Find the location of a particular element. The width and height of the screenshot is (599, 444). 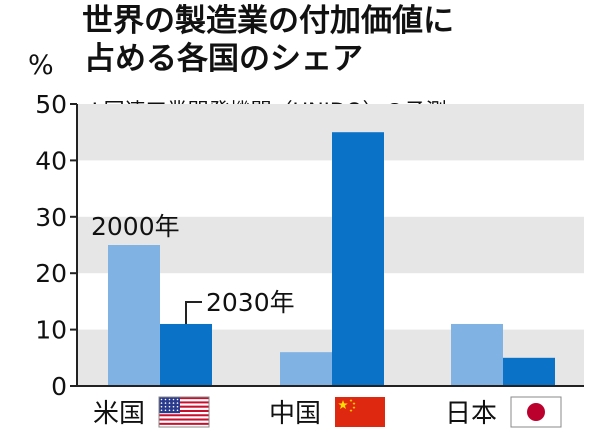

series-leader-line is located at coordinates (193, 312).